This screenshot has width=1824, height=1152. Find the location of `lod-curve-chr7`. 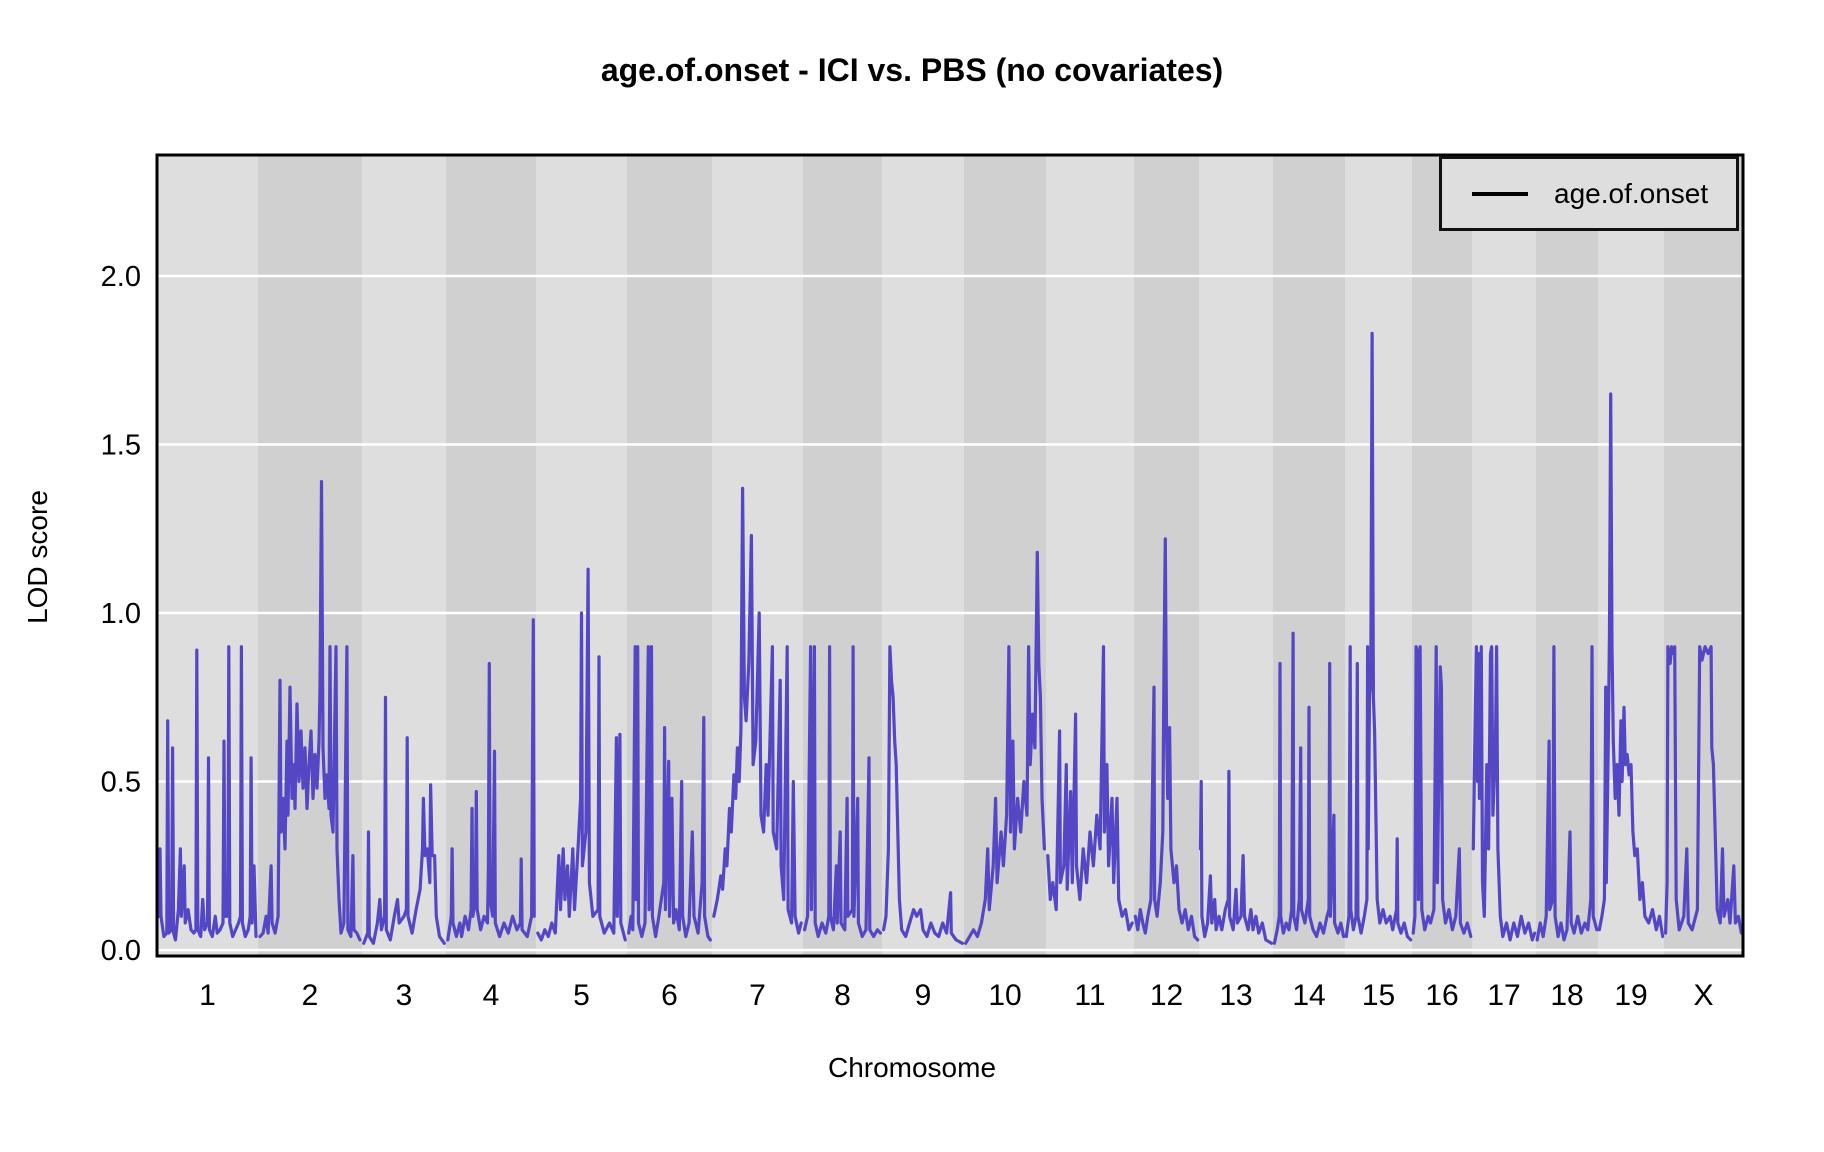

lod-curve-chr7 is located at coordinates (757, 710).